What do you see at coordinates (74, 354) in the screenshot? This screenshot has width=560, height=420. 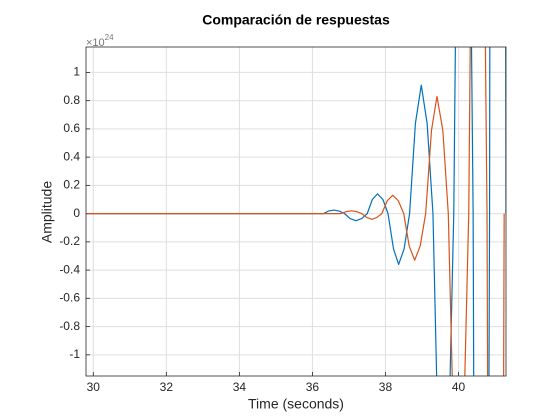 I see `y-tick-label: -1` at bounding box center [74, 354].